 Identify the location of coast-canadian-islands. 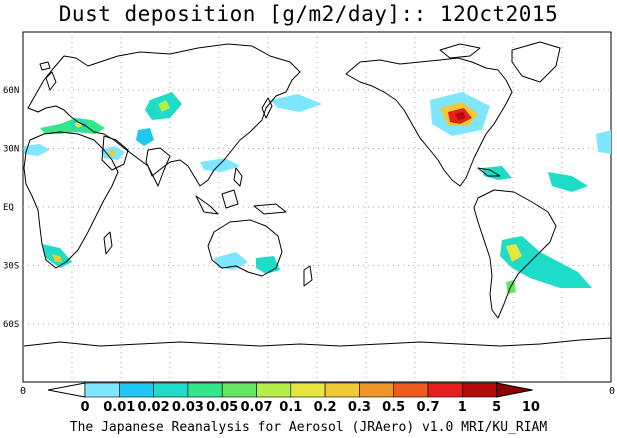
(460, 51).